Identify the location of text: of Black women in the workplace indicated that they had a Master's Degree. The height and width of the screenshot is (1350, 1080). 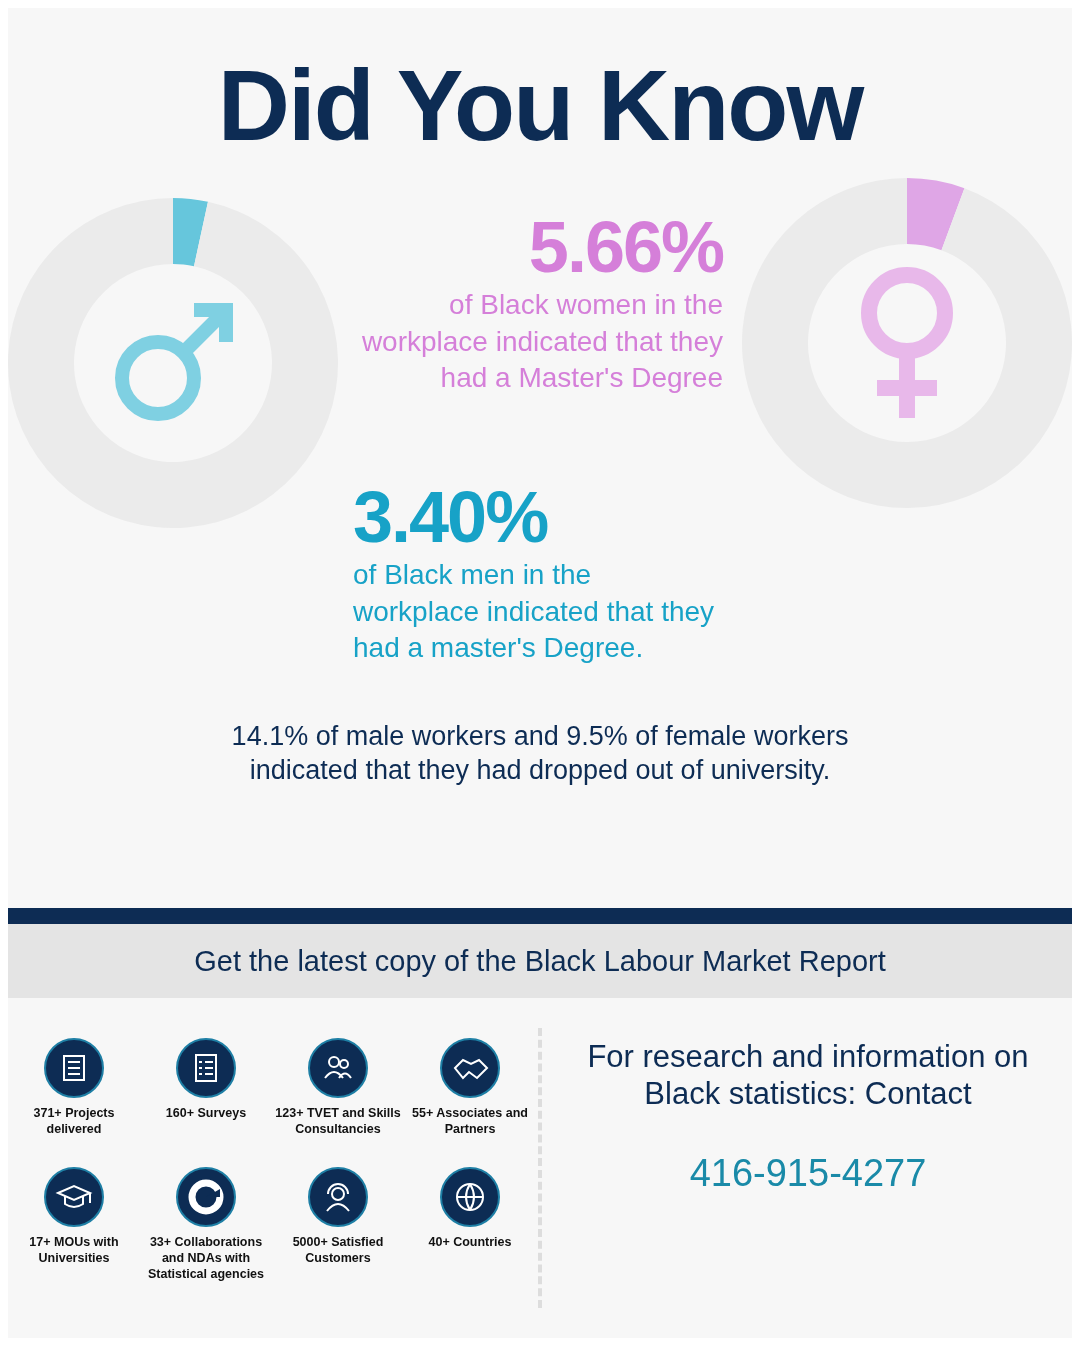
(541, 341).